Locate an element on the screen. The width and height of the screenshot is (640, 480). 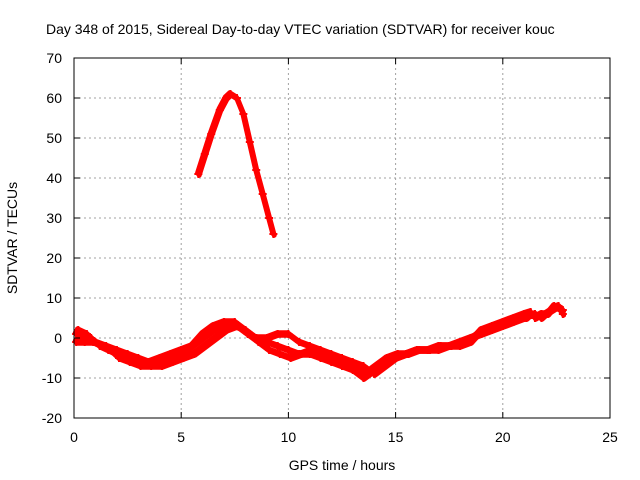
y-tick-label: 0 is located at coordinates (58, 338).